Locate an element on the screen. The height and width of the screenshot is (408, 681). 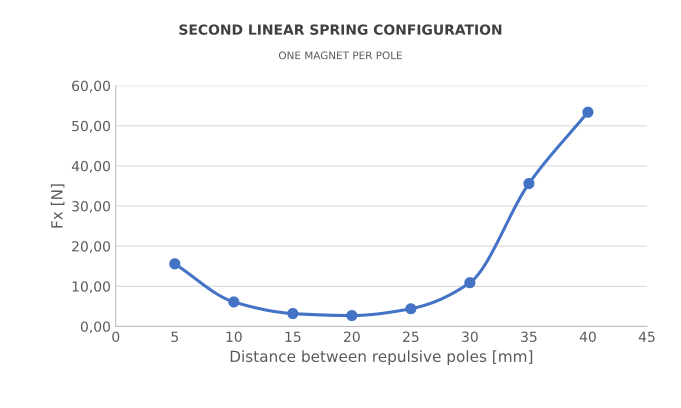
y-tick-label: 30,00 is located at coordinates (91, 207).